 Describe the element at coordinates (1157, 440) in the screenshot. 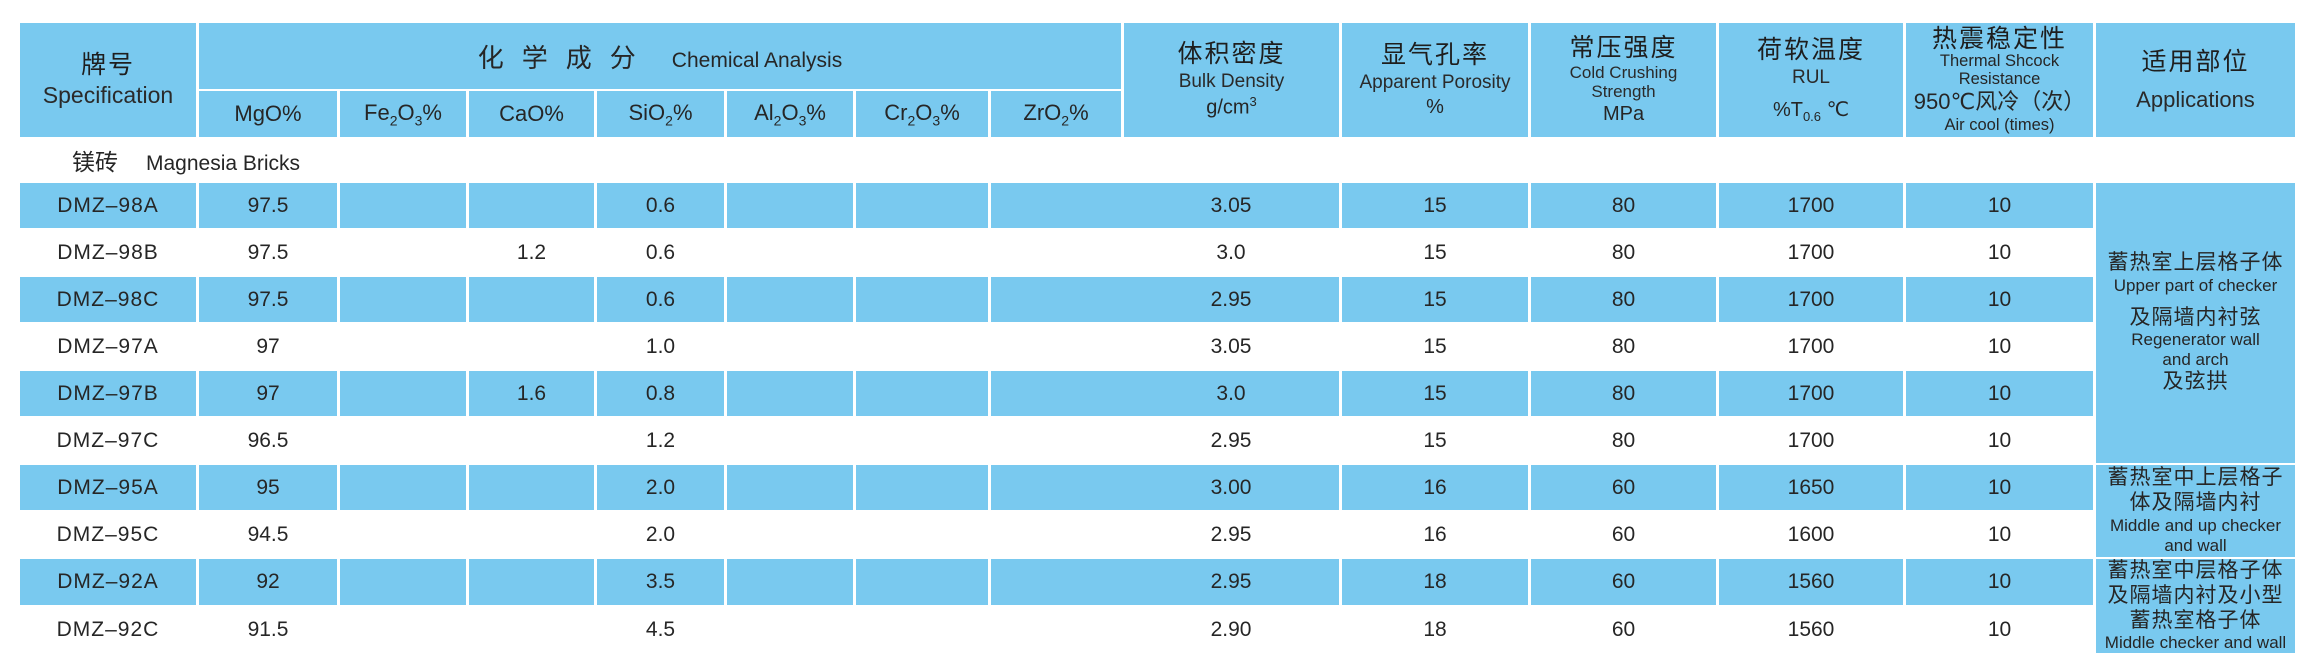

I see `table-row: DMZ–97C 96.5 1.2 2.95 15 80 1700 10` at that location.